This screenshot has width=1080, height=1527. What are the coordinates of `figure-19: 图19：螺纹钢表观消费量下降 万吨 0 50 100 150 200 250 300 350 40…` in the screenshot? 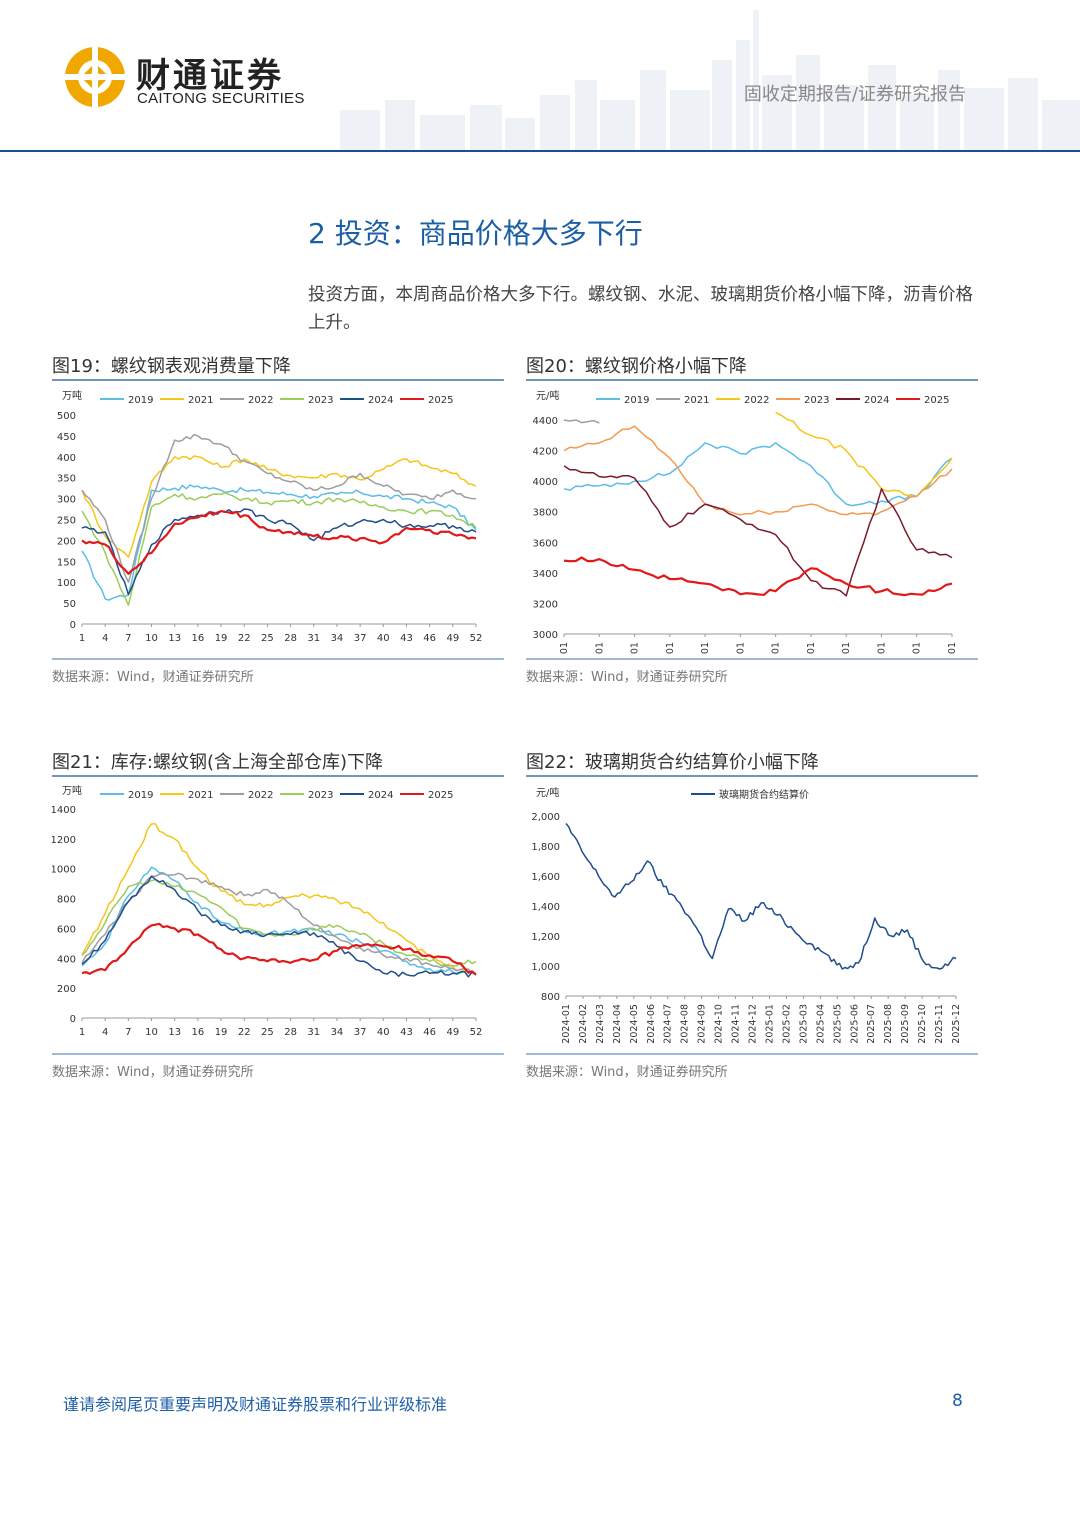 It's located at (278, 522).